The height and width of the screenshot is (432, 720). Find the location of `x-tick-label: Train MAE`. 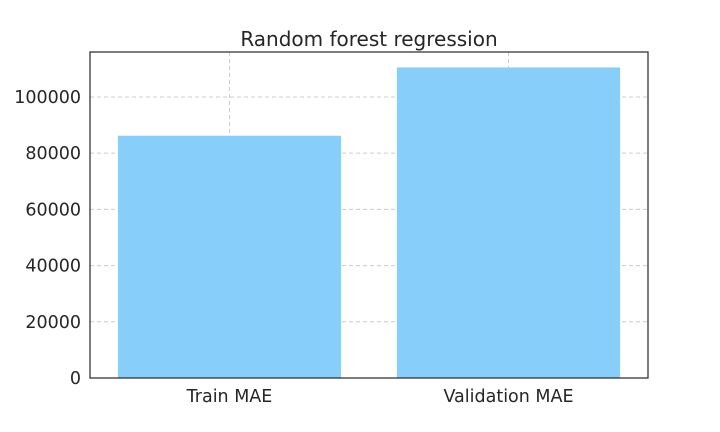

x-tick-label: Train MAE is located at coordinates (229, 397).